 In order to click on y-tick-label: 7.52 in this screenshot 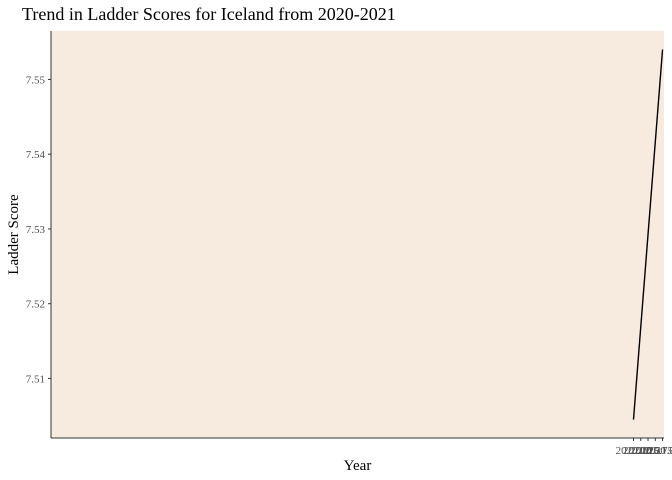, I will do `click(35, 305)`.